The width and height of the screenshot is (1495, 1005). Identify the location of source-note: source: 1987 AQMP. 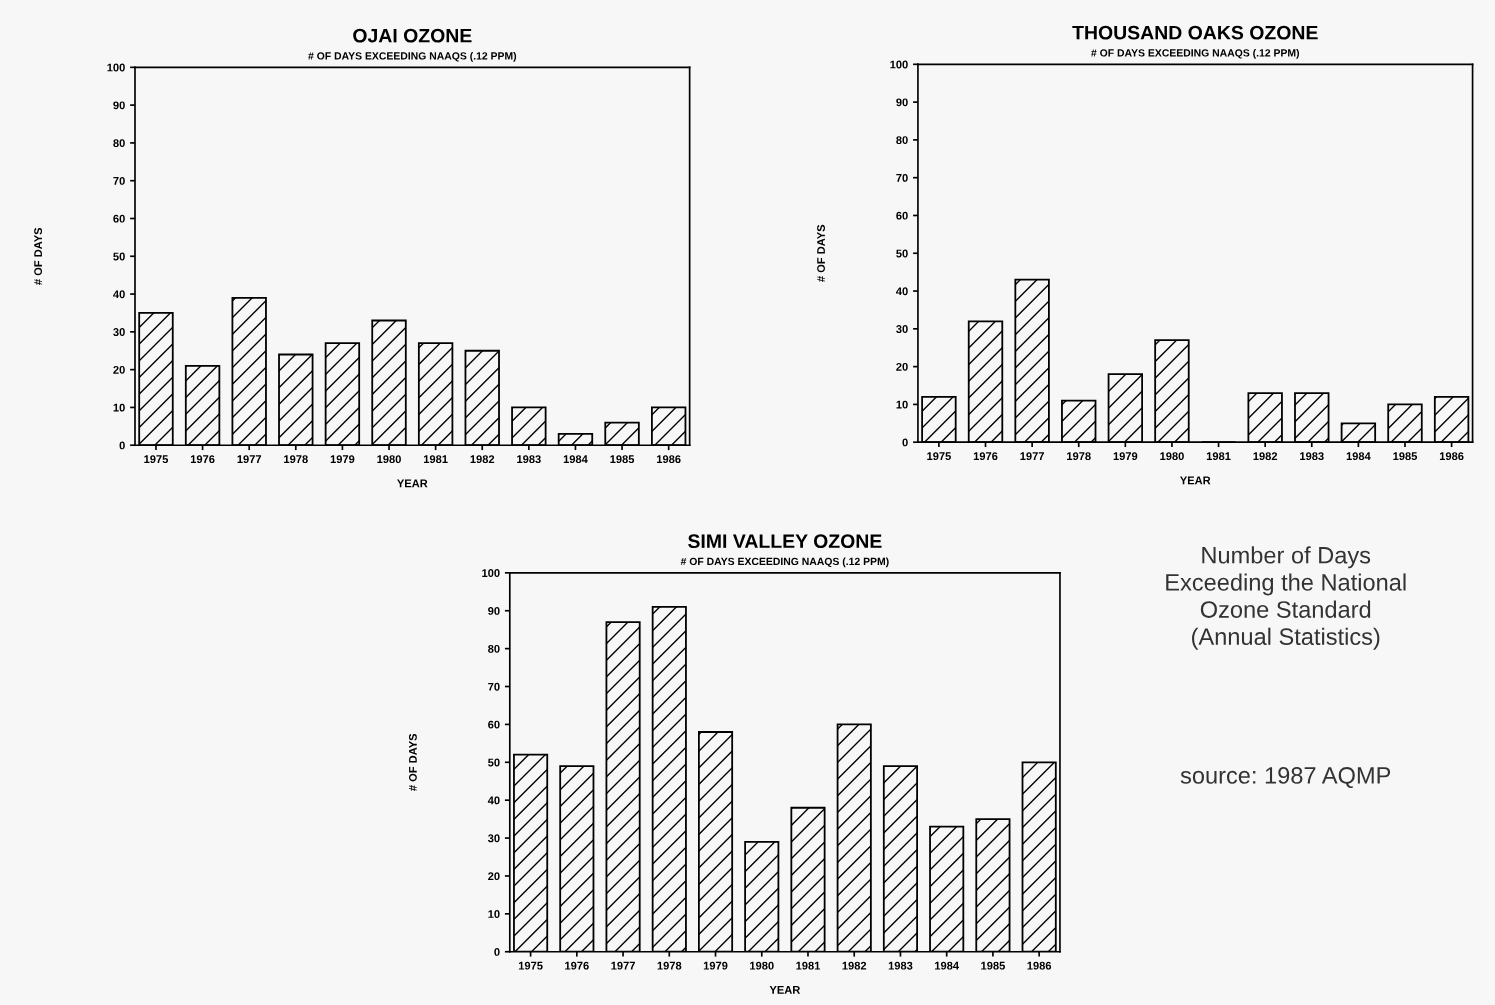
(1285, 778).